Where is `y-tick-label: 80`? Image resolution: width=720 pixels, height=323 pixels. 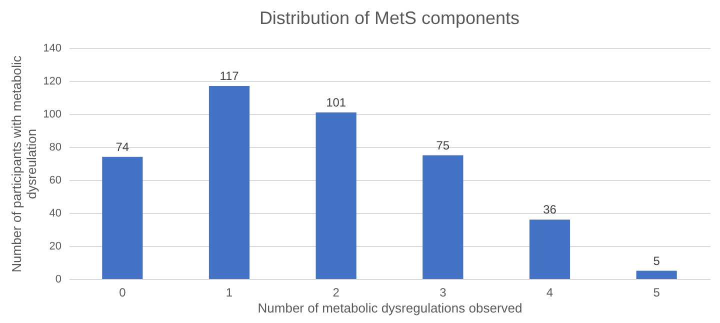 y-tick-label: 80 is located at coordinates (55, 148).